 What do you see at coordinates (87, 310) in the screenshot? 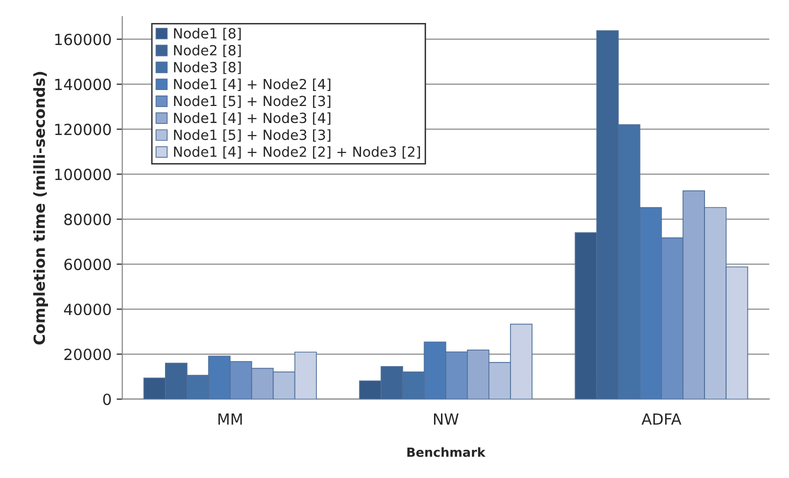
I see `y-tick-label: 40000` at bounding box center [87, 310].